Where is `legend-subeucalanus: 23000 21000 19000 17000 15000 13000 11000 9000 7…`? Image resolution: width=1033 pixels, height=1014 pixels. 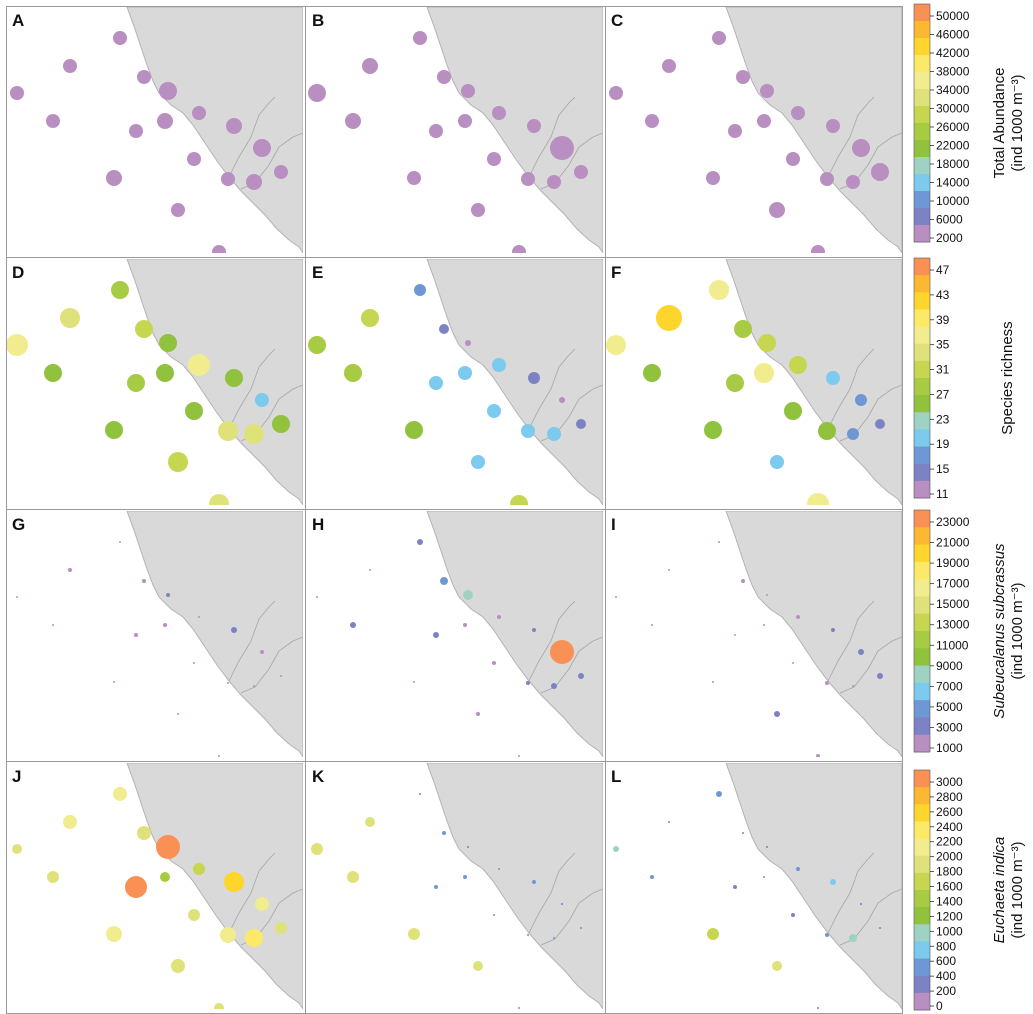
legend-subeucalanus: 23000 21000 19000 17000 15000 13000 11000 9000 7… is located at coordinates (972, 632).